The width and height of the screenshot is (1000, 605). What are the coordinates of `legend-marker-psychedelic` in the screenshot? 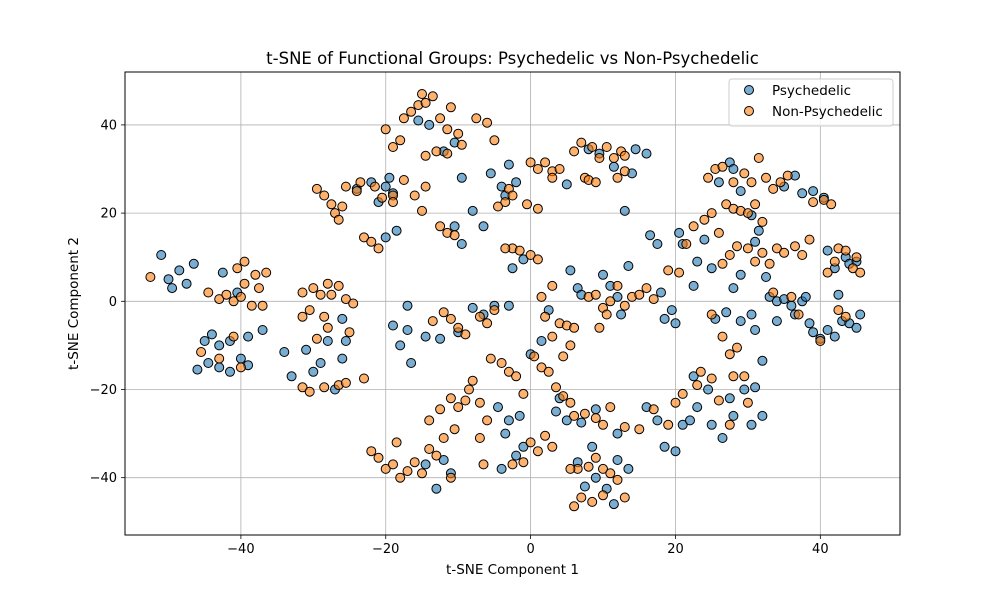 It's located at (749, 90).